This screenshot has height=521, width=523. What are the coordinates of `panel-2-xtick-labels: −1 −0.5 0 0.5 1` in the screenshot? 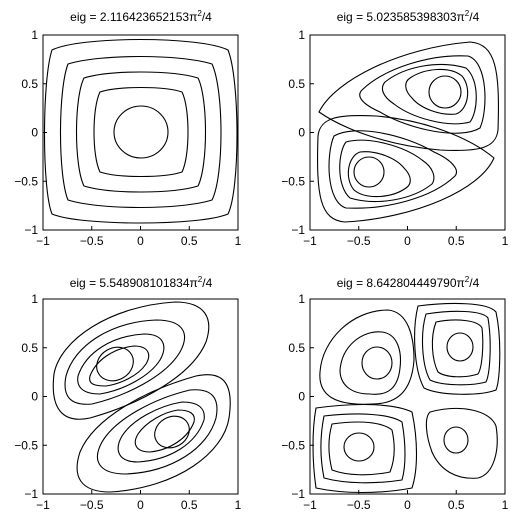 It's located at (406, 241).